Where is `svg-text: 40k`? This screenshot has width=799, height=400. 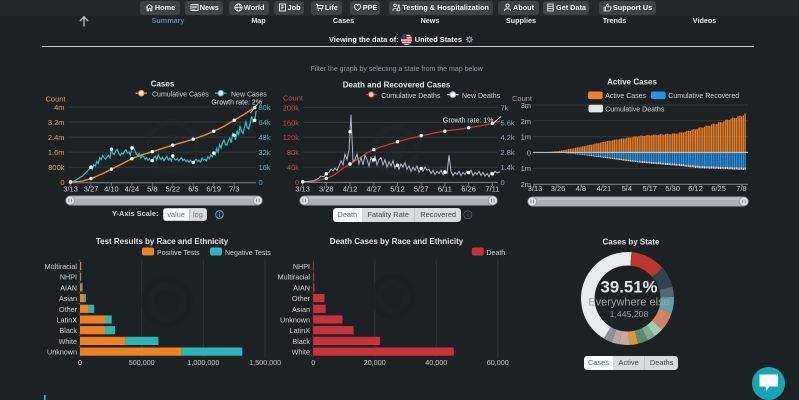
svg-text: 40k is located at coordinates (293, 167).